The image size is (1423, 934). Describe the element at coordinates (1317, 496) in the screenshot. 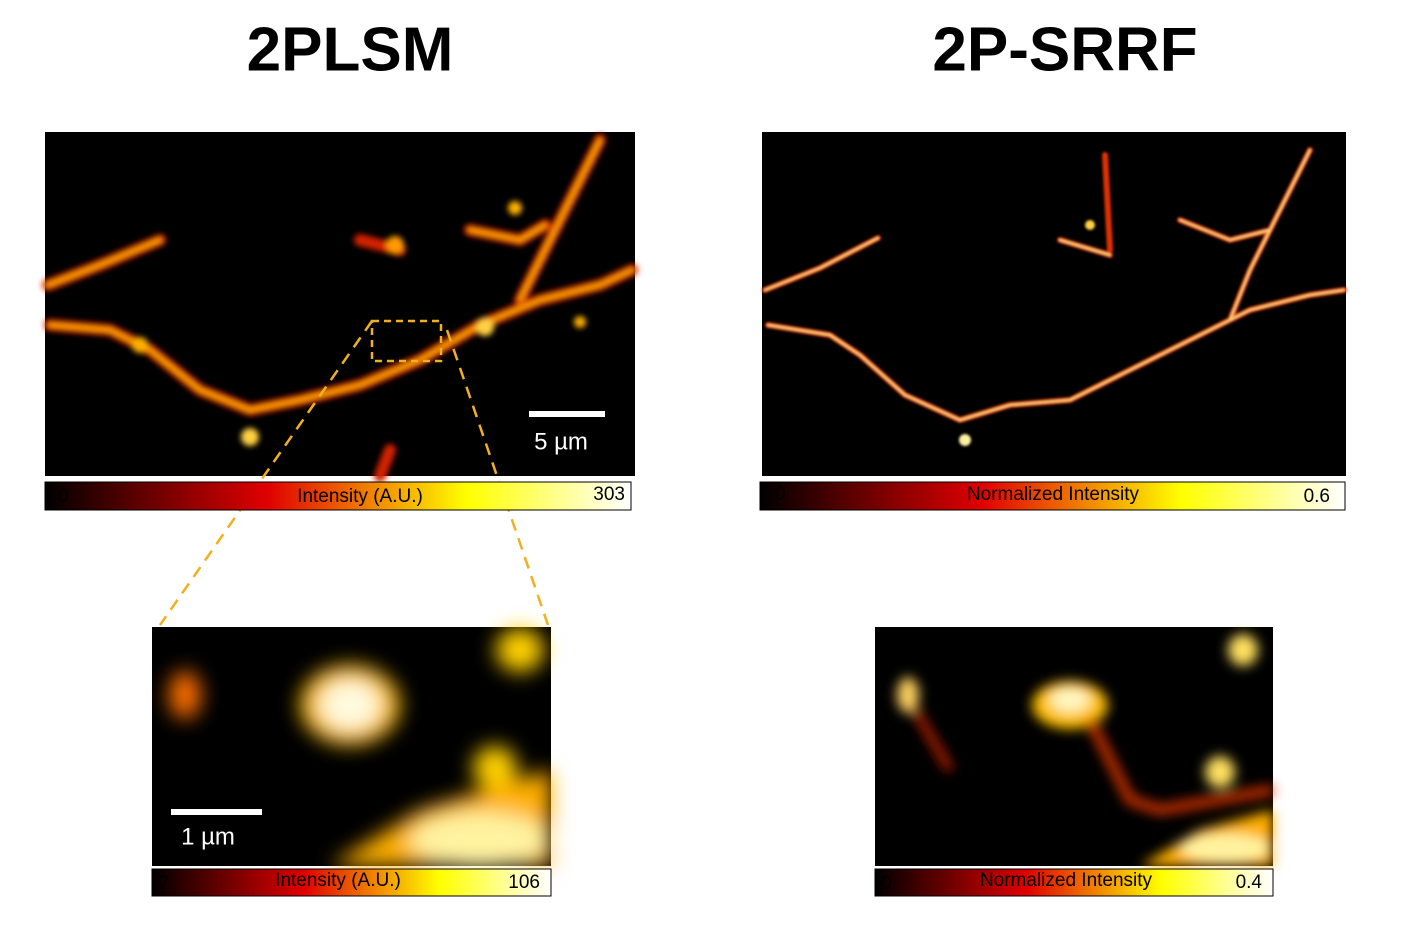

I see `colorbar-max: 0.6` at that location.